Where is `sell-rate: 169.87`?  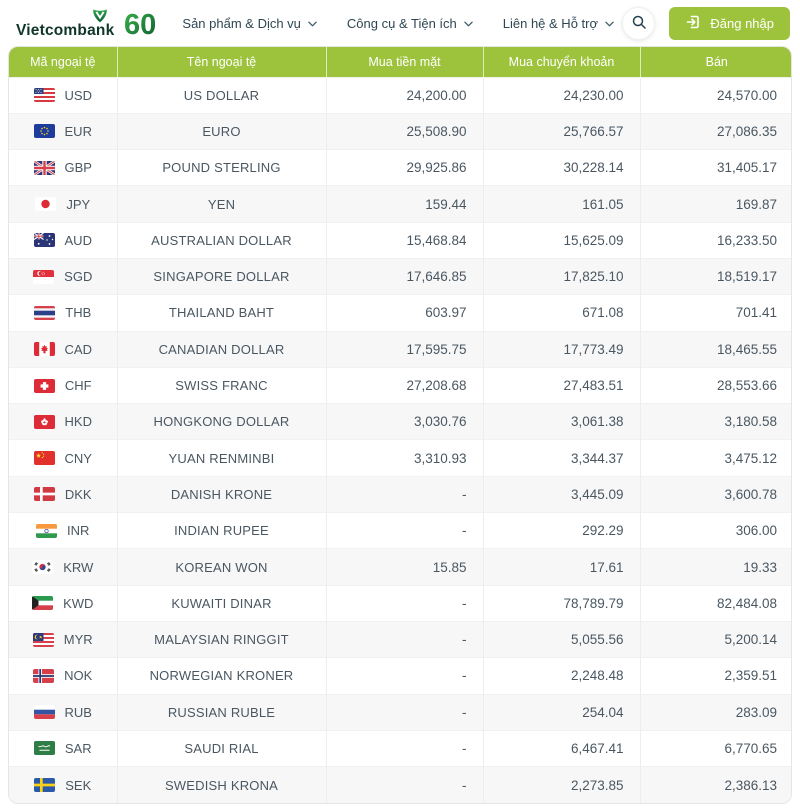
sell-rate: 169.87 is located at coordinates (715, 204).